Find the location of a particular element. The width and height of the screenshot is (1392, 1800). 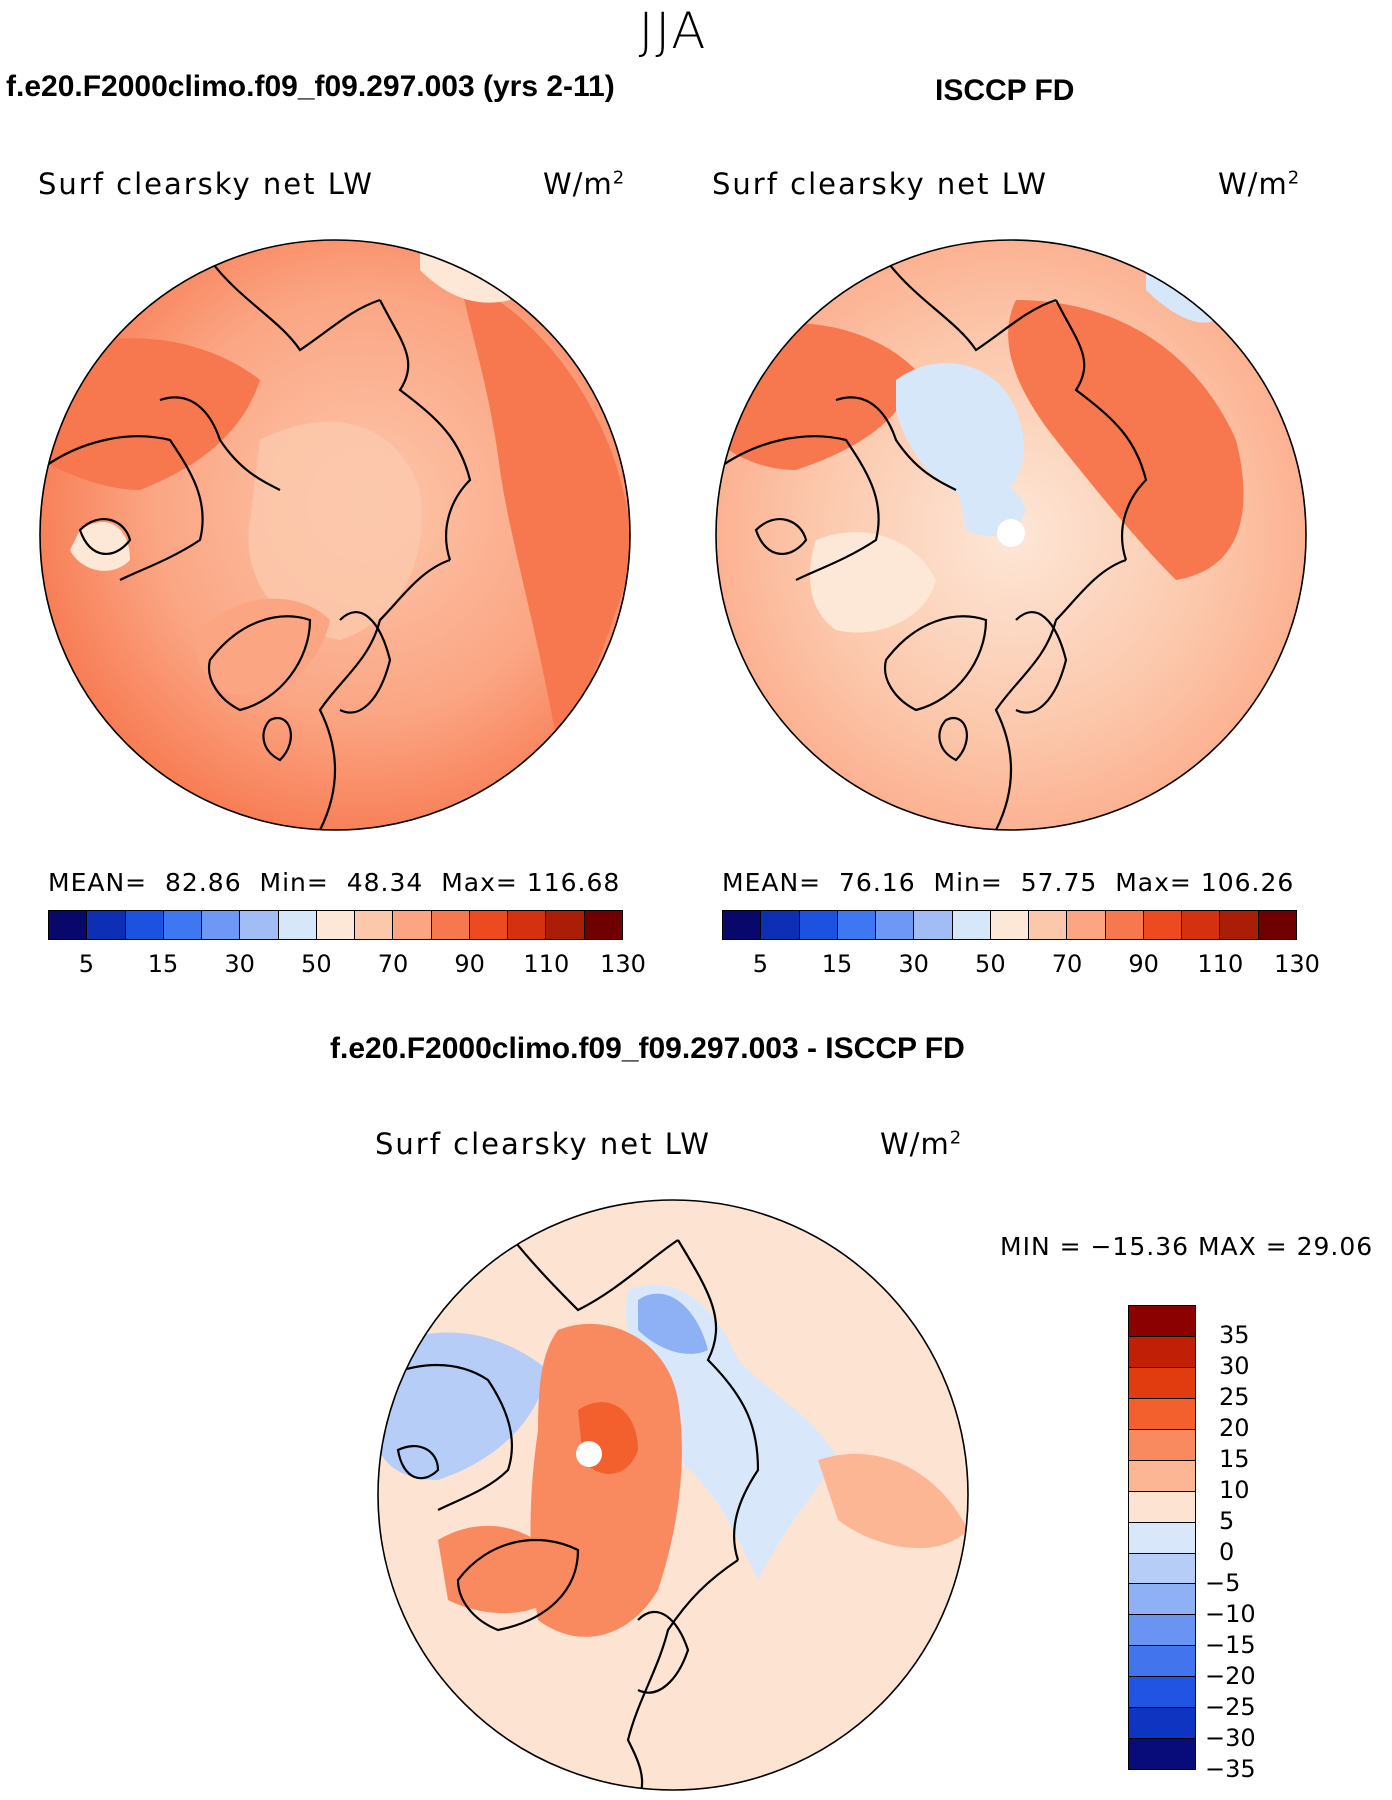

diff-warm-region-arctic is located at coordinates (606, 1480).